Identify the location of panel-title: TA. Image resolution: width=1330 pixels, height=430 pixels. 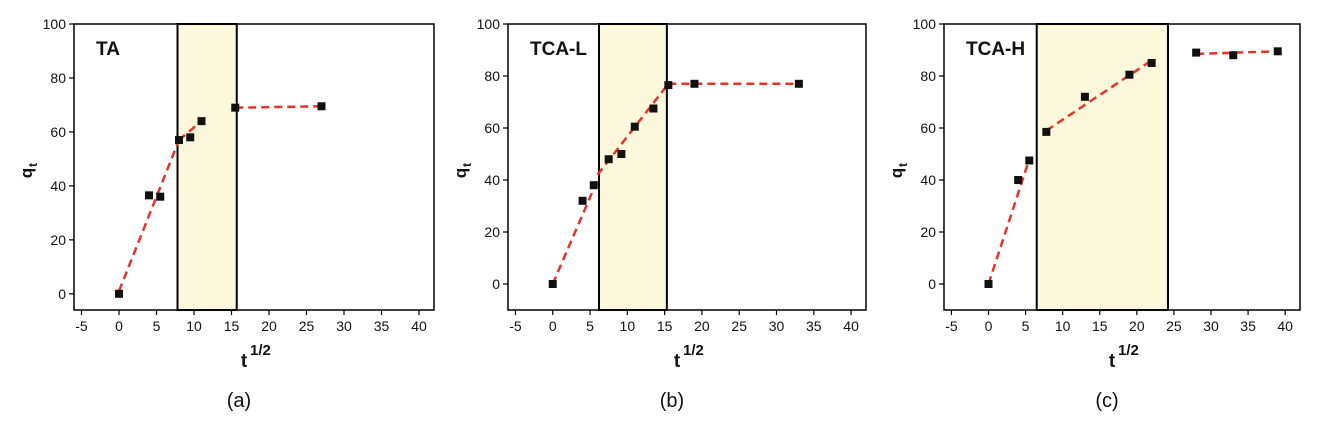
(108, 49).